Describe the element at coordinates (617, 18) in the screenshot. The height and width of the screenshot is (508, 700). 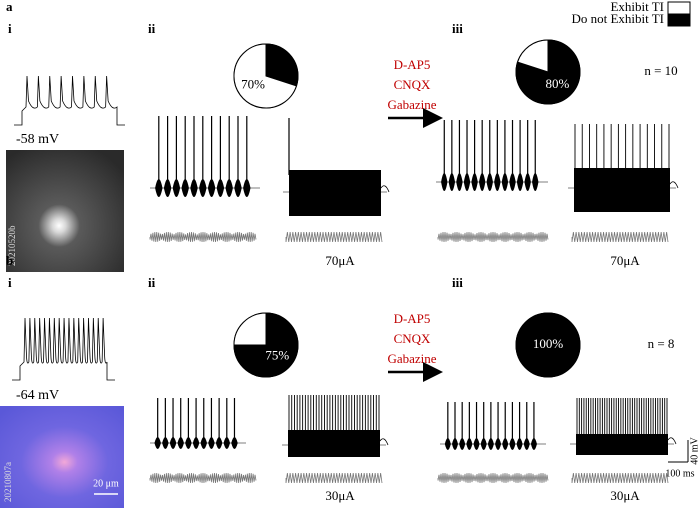
I see `legend-label: Do not Exhibit TI` at that location.